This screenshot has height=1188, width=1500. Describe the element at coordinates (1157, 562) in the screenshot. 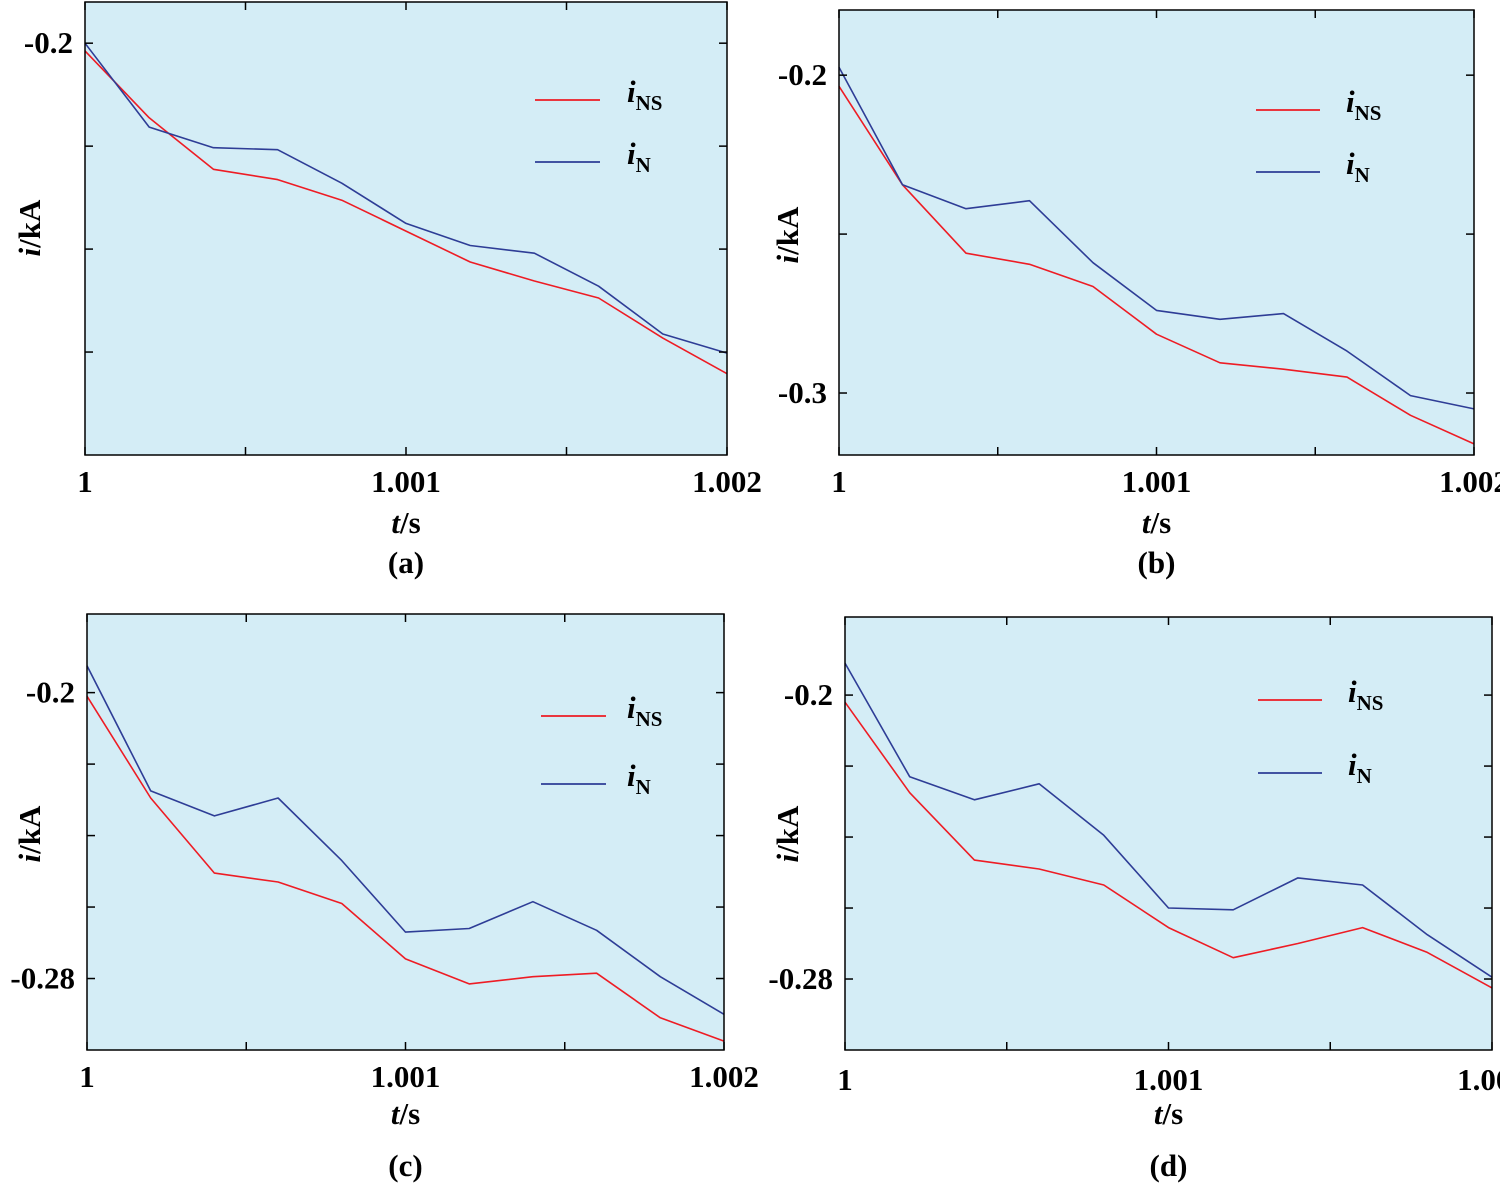

I see `panel-caption: (b)` at that location.